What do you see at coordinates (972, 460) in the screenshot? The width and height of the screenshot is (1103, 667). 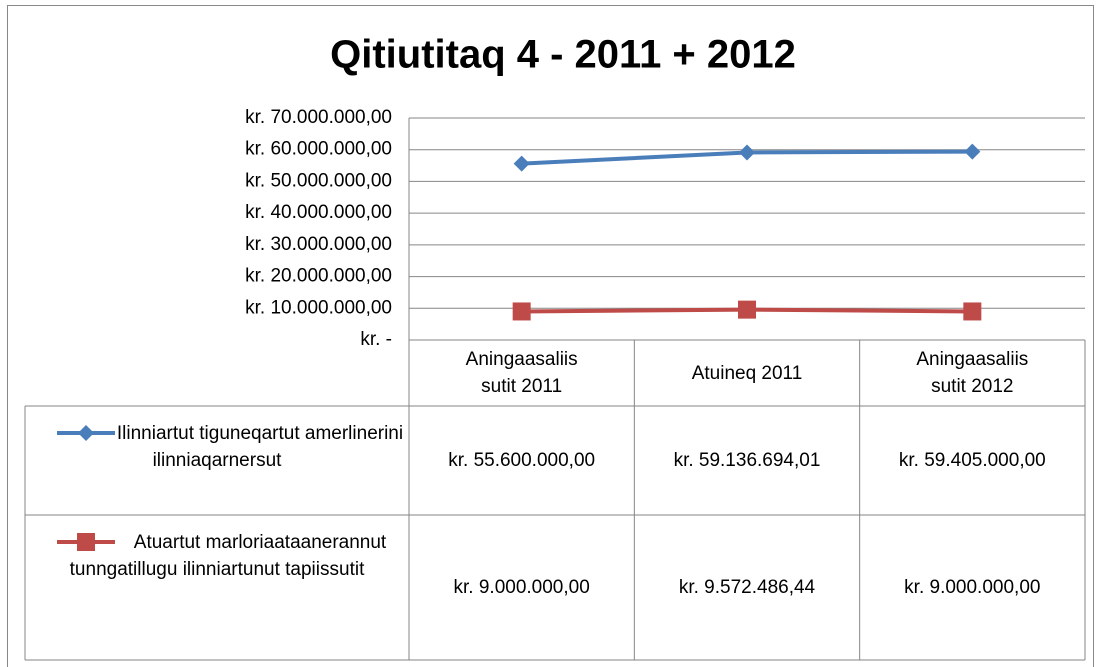 I see `value-label: kr. 59.405.000,00` at bounding box center [972, 460].